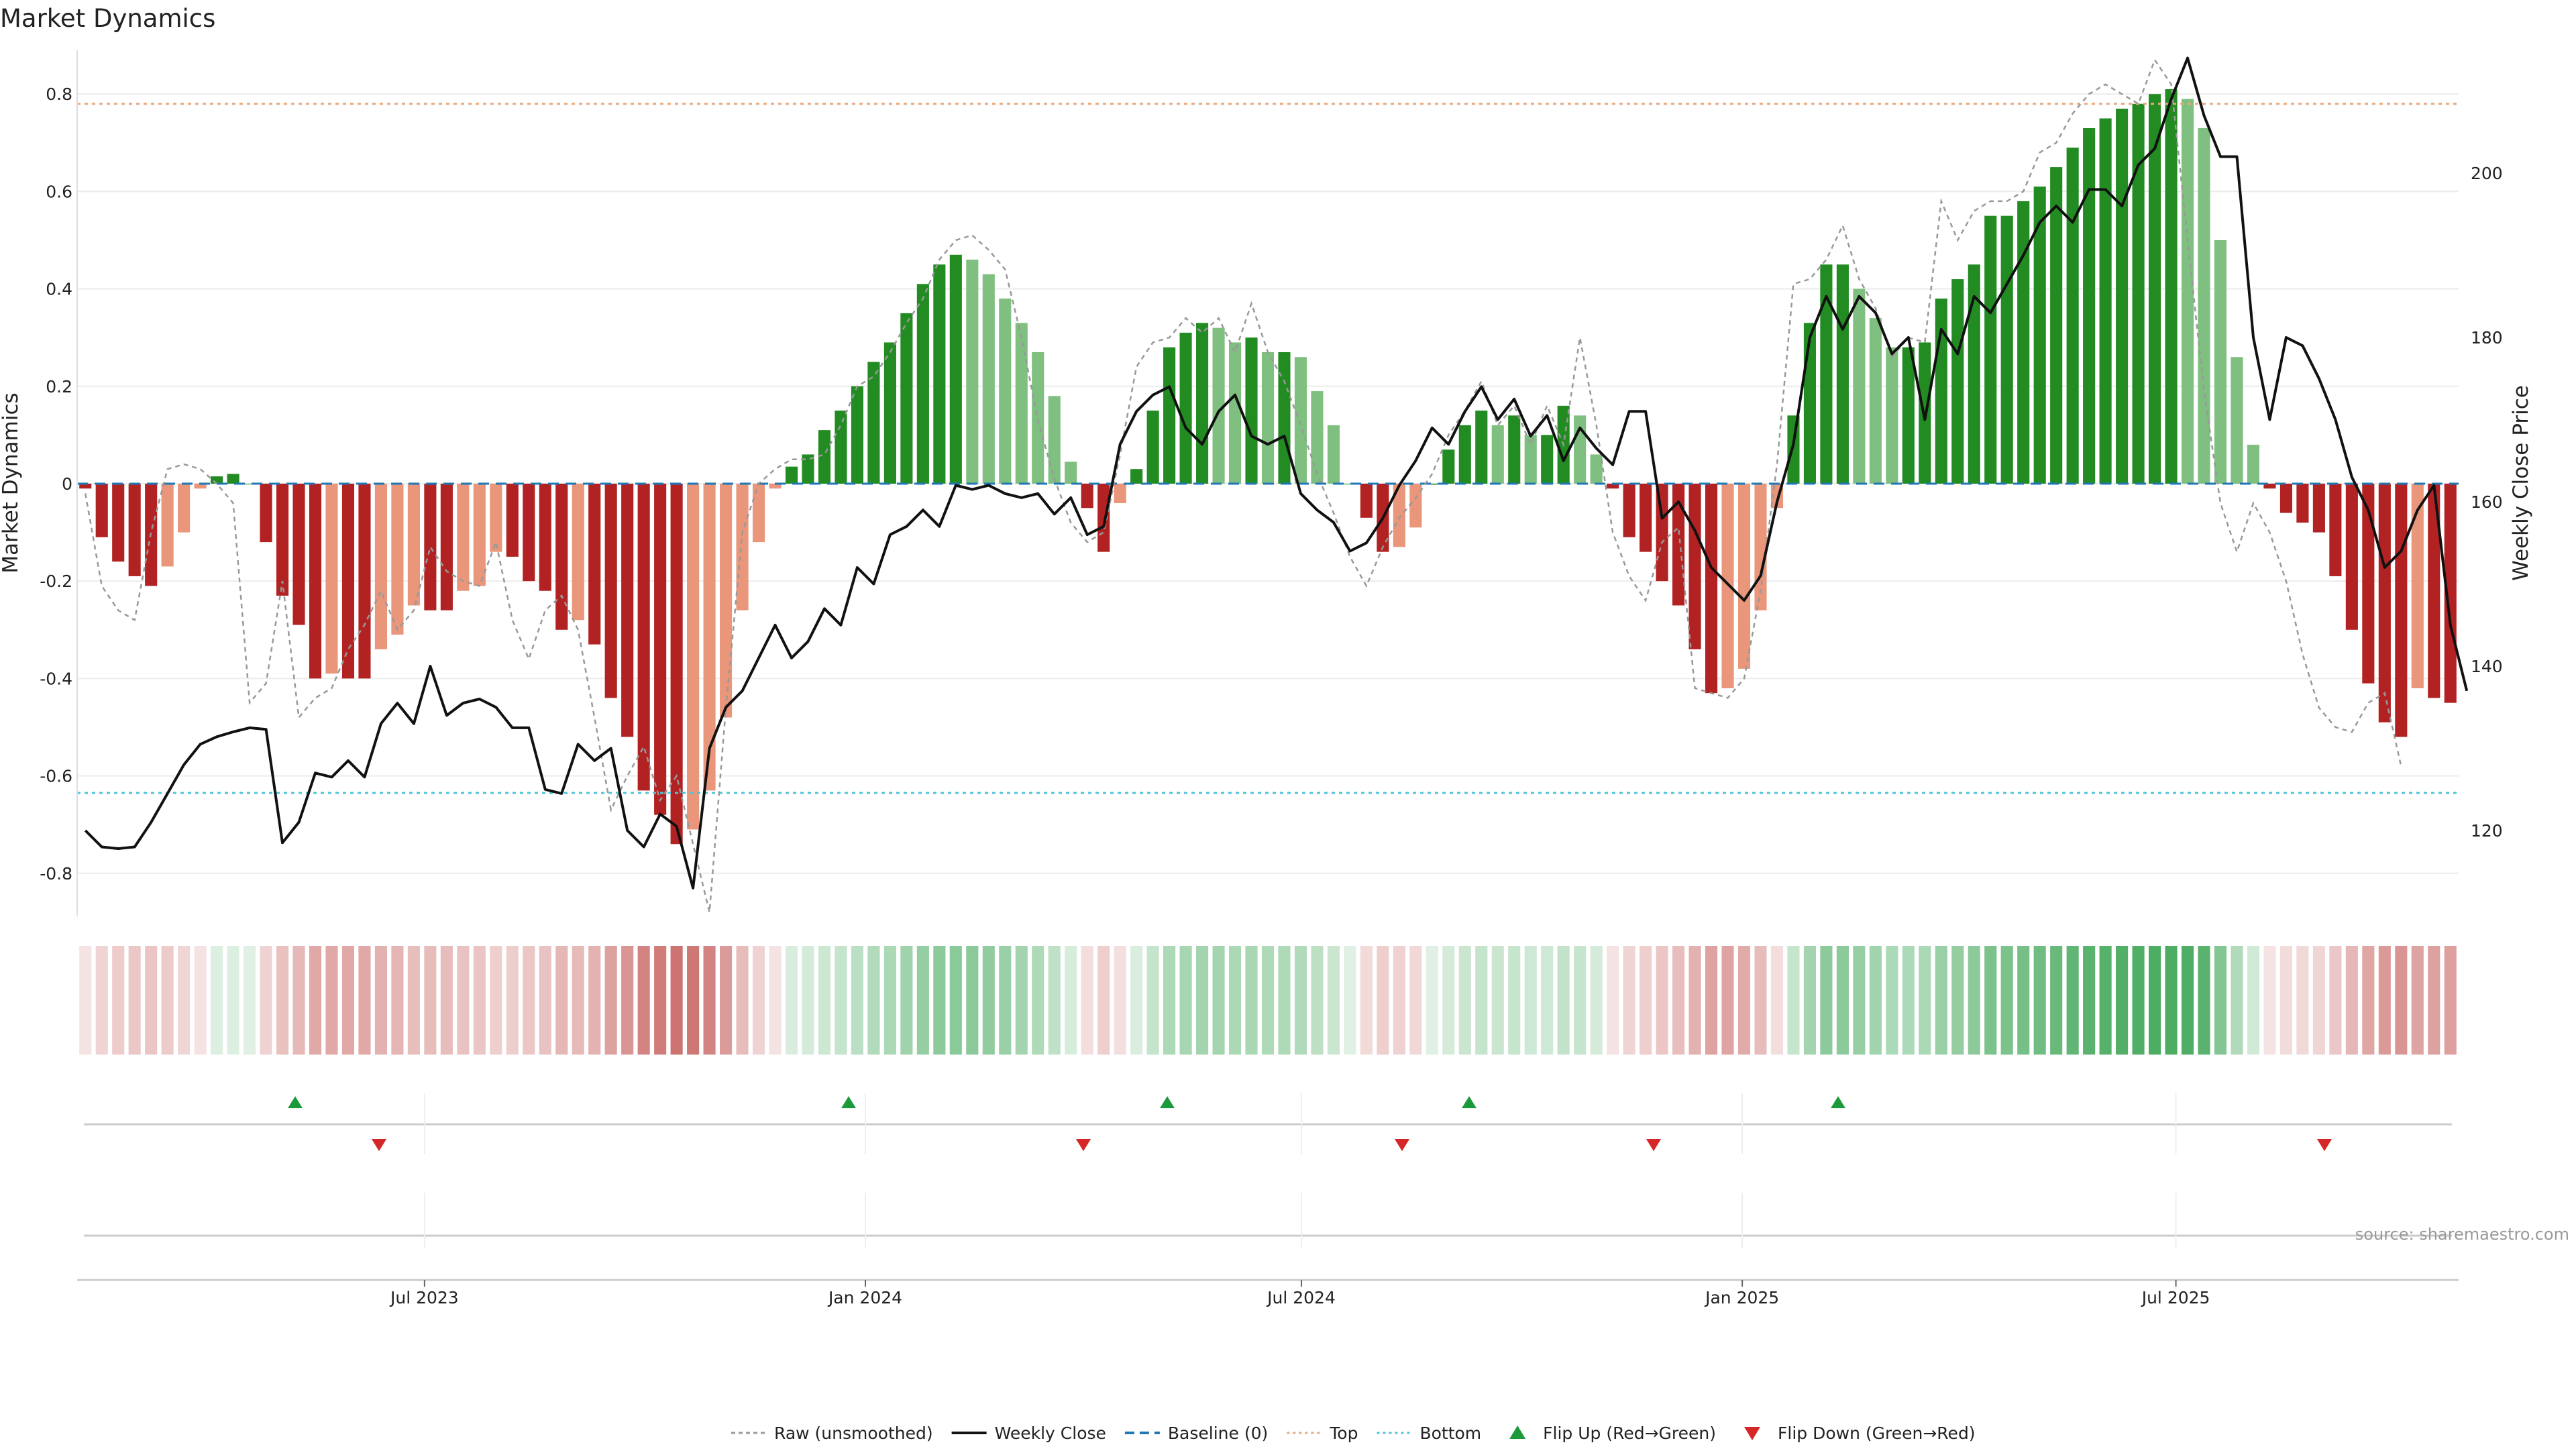 This screenshot has height=1449, width=2576. What do you see at coordinates (853, 1433) in the screenshot?
I see `legend-label: Raw (unsmoothed)` at bounding box center [853, 1433].